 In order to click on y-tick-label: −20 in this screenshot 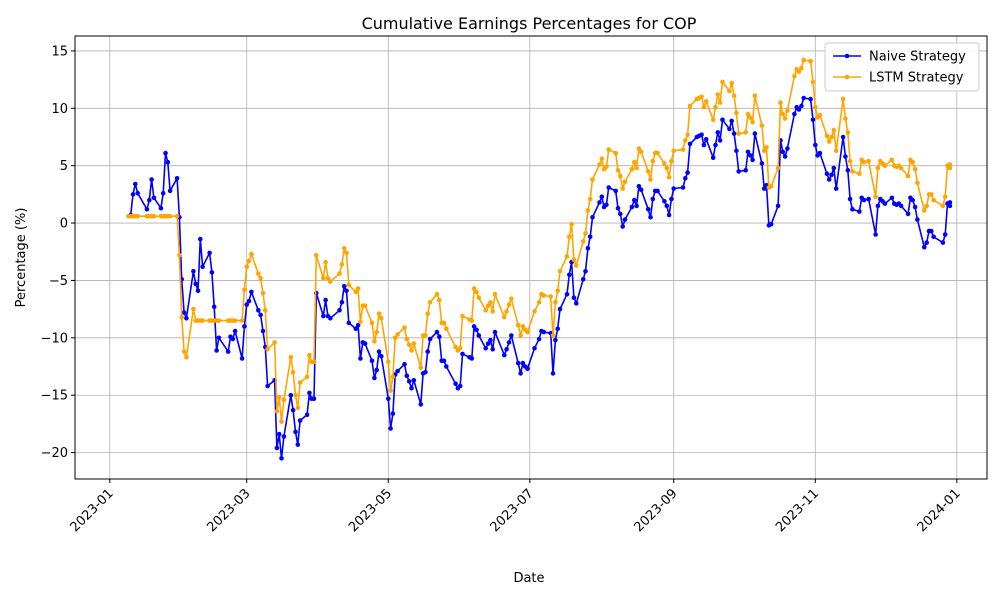, I will do `click(54, 453)`.